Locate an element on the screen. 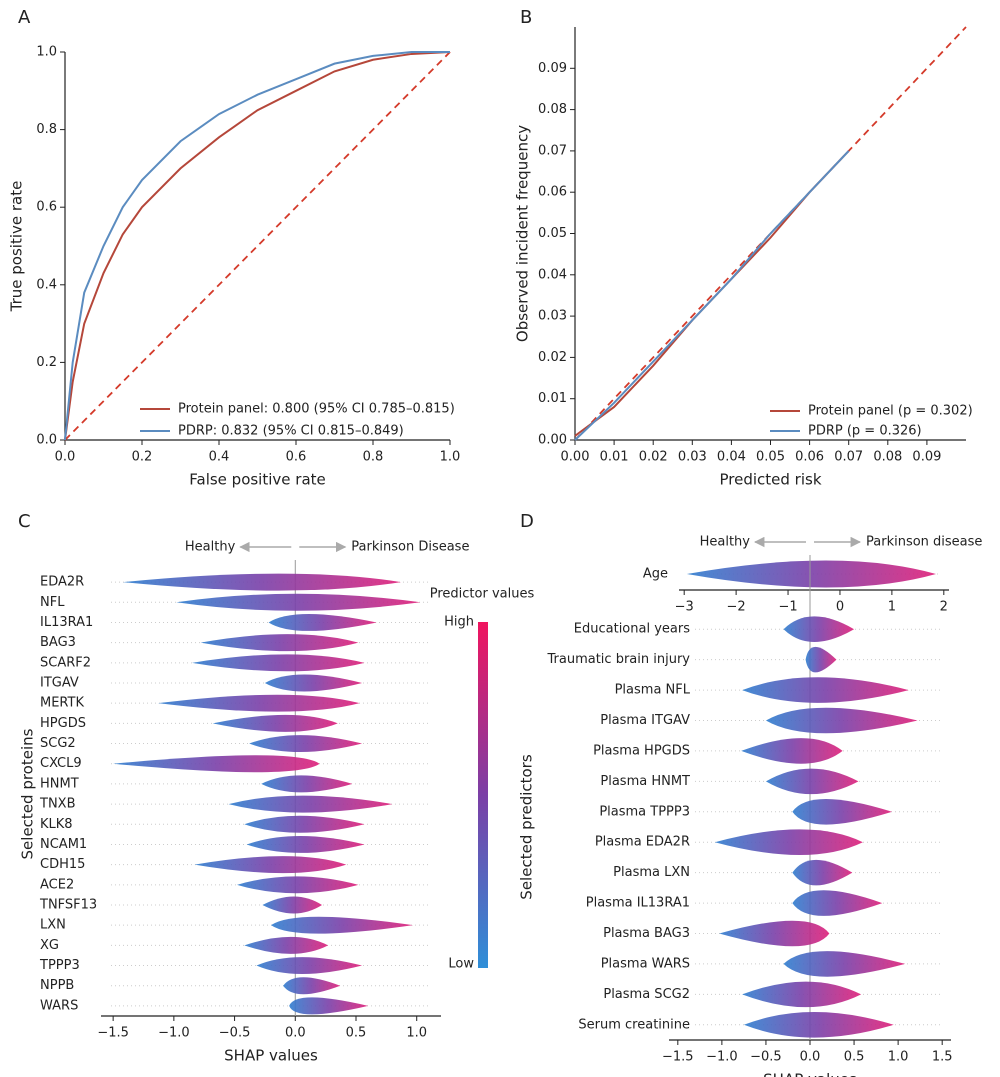 The image size is (1000, 1077). x-tick-label: −1.0 is located at coordinates (174, 1033).